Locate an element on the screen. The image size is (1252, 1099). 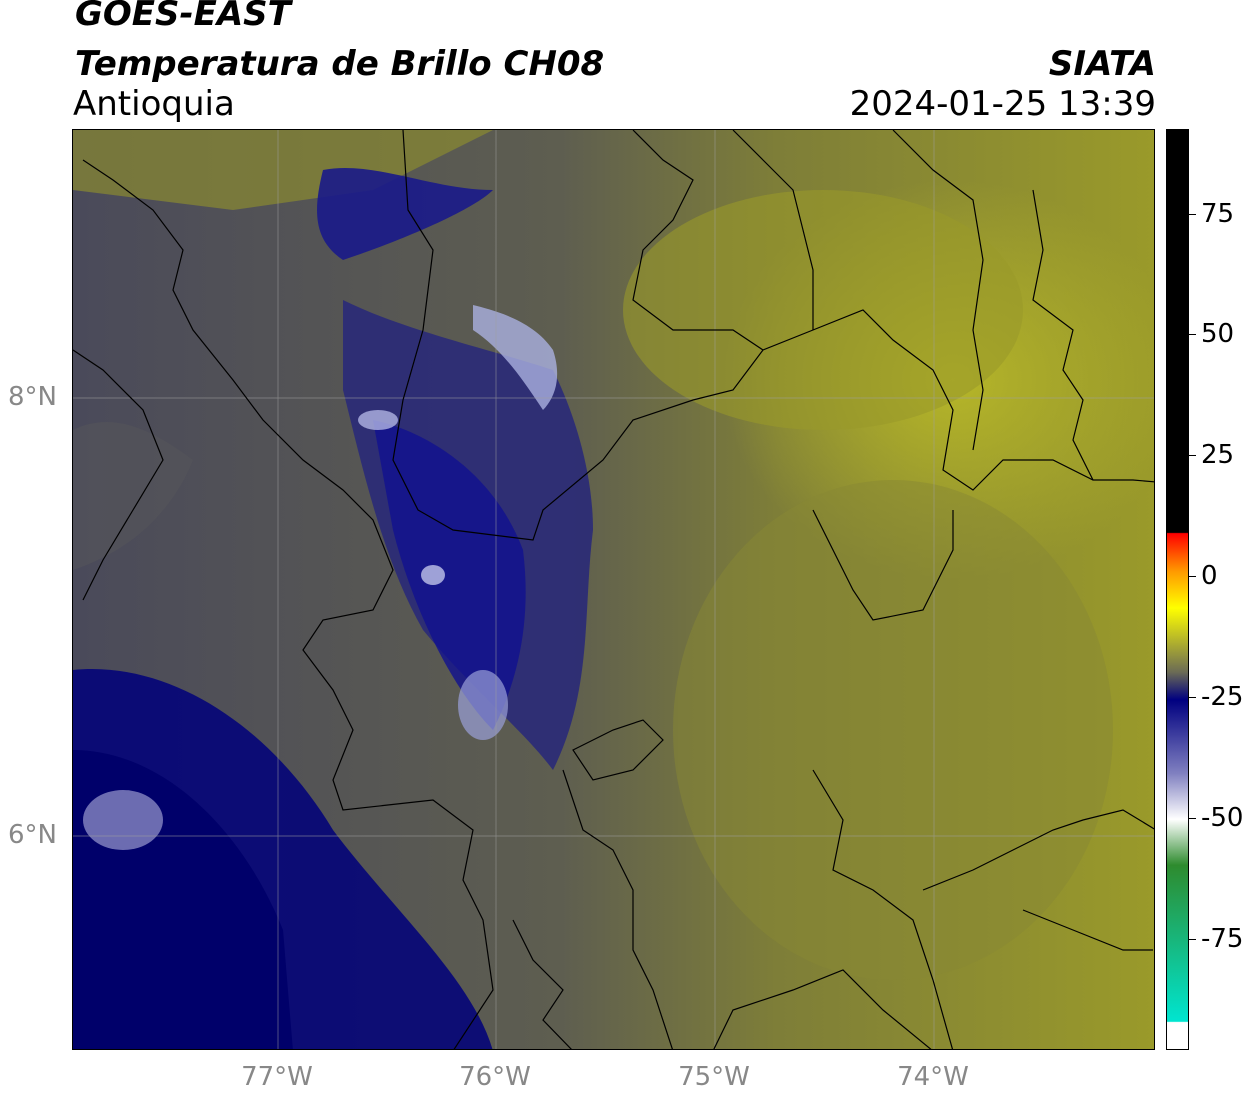
cbar-label-75: 75 is located at coordinates (1218, 214).